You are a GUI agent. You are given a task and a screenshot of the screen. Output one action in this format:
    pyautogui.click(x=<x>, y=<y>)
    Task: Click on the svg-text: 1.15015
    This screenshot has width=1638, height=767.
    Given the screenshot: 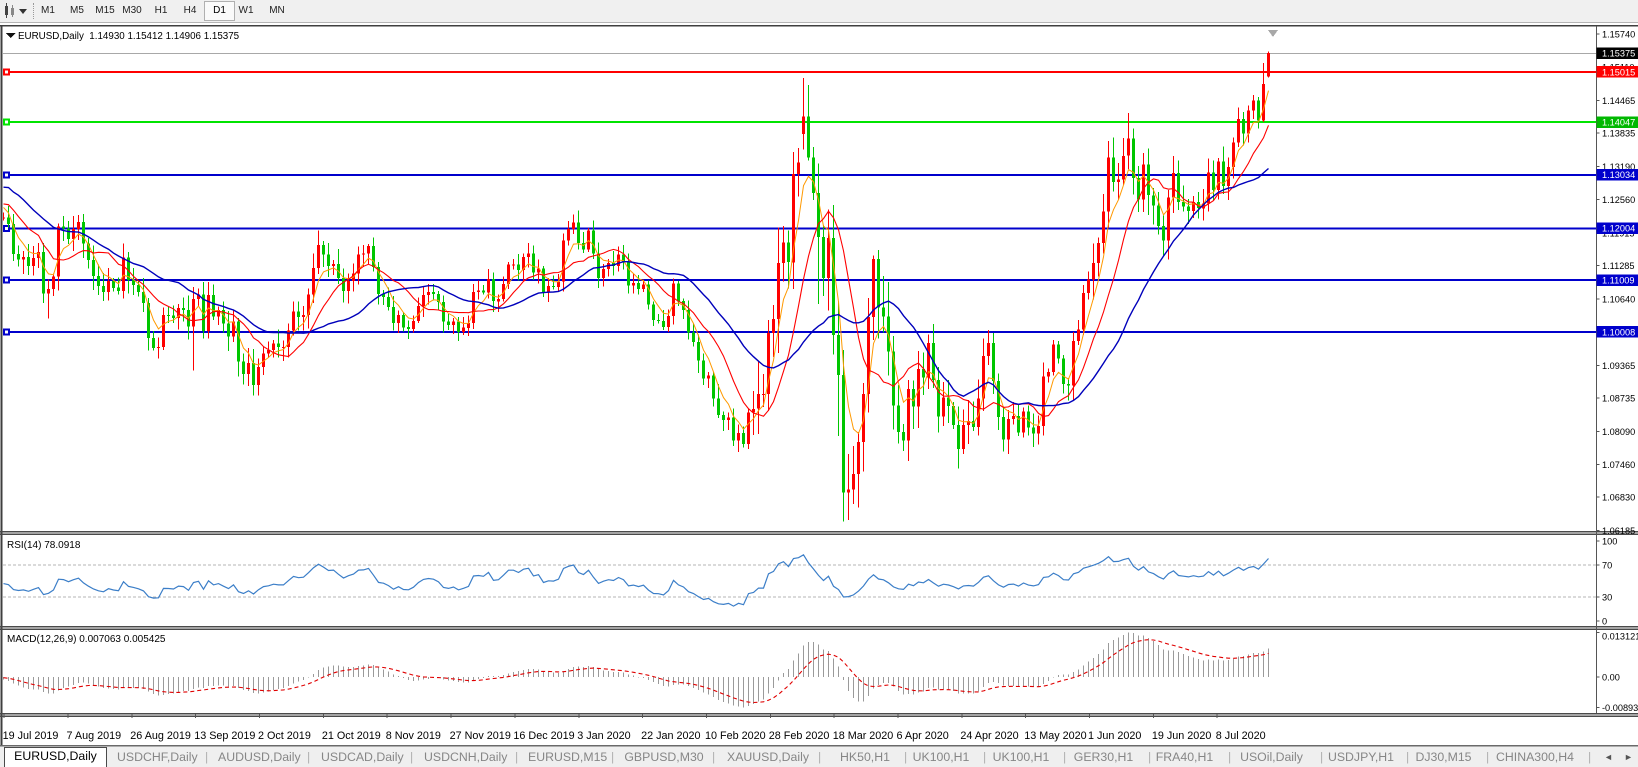 What is the action you would take?
    pyautogui.click(x=1618, y=72)
    